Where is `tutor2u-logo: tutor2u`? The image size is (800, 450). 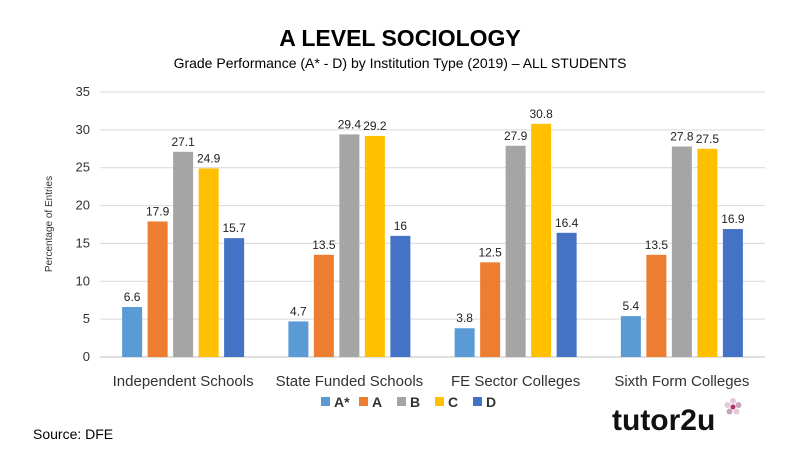 tutor2u-logo: tutor2u is located at coordinates (677, 417).